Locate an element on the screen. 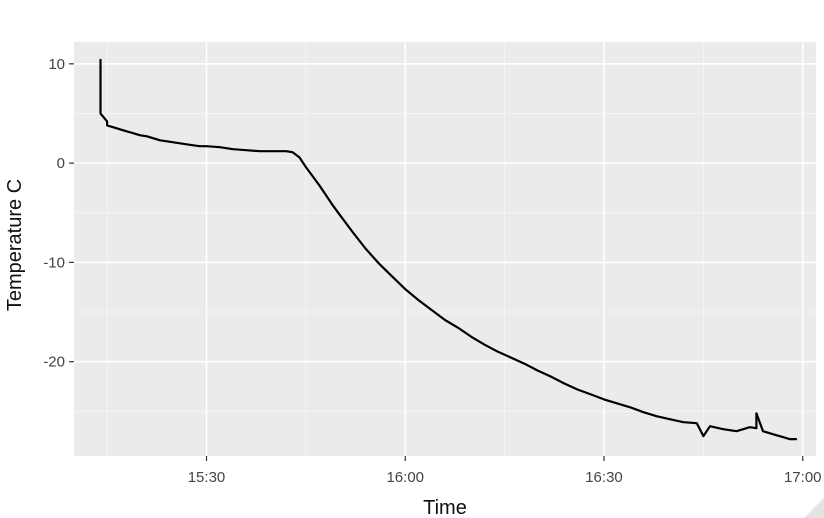  x-tick-label: 16:00 is located at coordinates (405, 477).